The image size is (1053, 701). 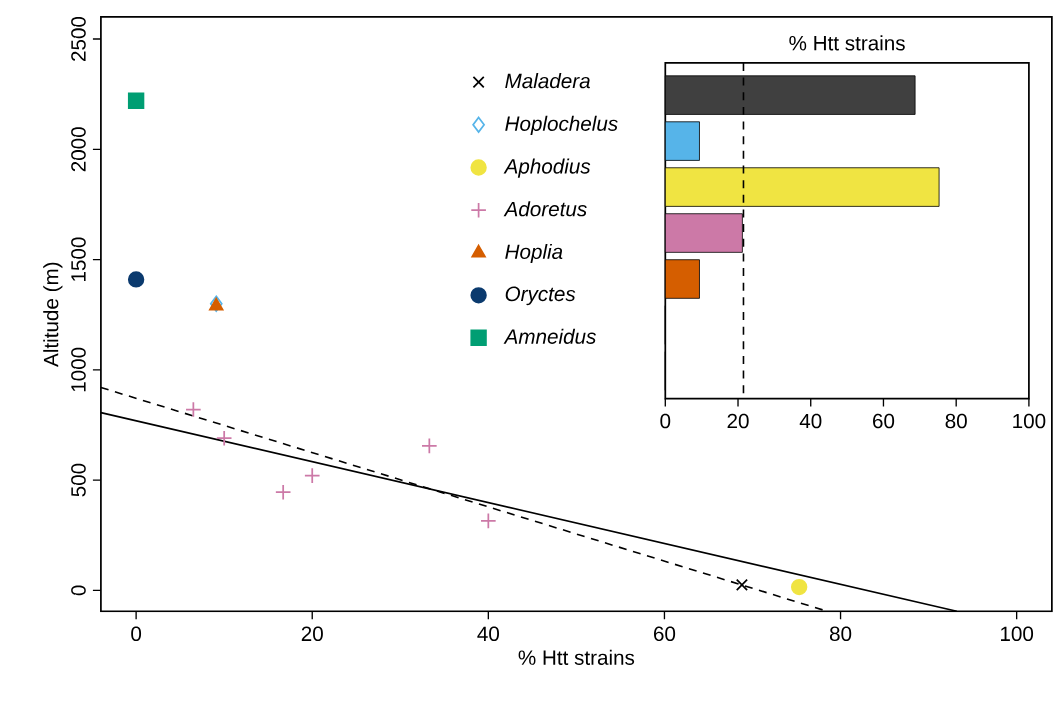 I want to click on legend-label: Amneidus, so click(x=549, y=336).